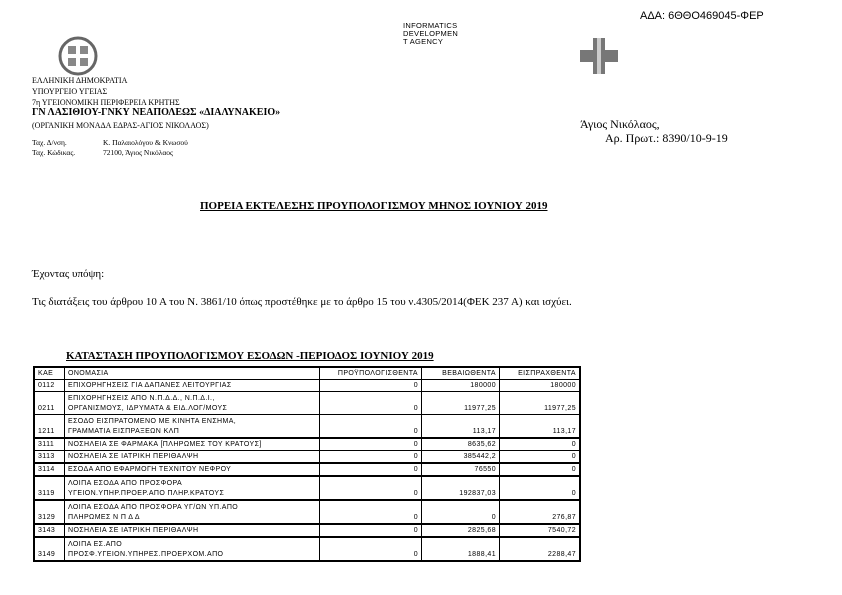  I want to click on name-line: ΥΓΕΙΟΝ.ΥΠΗΡ.ΠΡΟΕΡ.ΑΠΟ ΠΛΗΡ.ΚΡΑΤΟΥΣ, so click(146, 493).